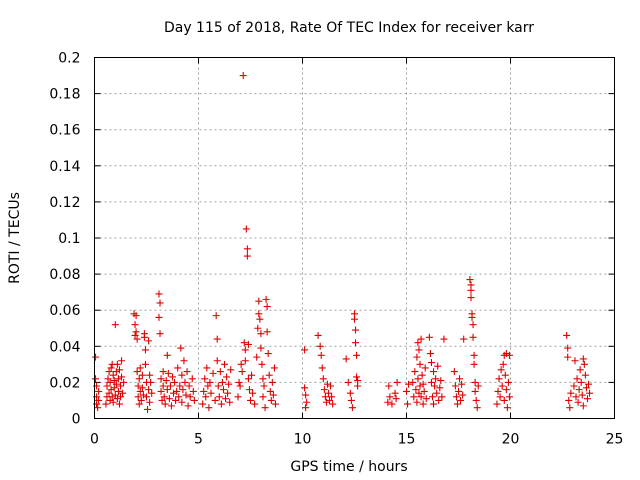 This screenshot has width=640, height=480. What do you see at coordinates (511, 440) in the screenshot?
I see `x-tick-label: 20` at bounding box center [511, 440].